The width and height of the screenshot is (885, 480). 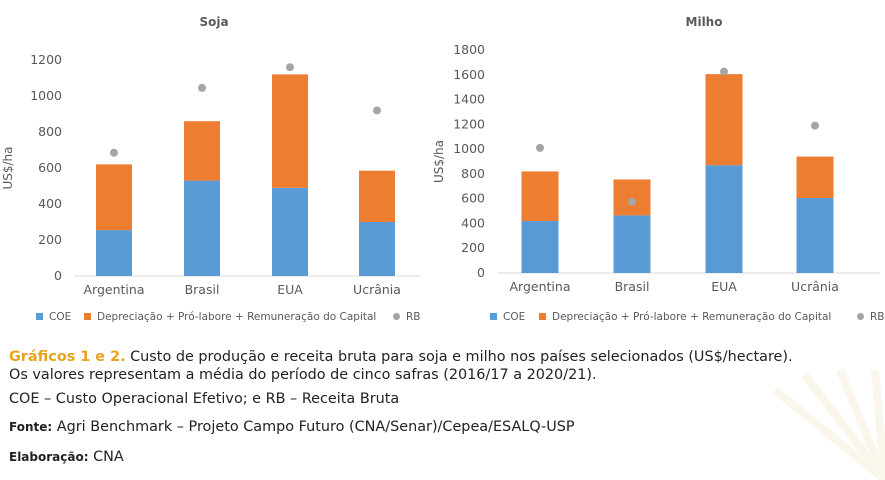 I want to click on chart-0-x-tick-label: Ucrânia, so click(x=377, y=289).